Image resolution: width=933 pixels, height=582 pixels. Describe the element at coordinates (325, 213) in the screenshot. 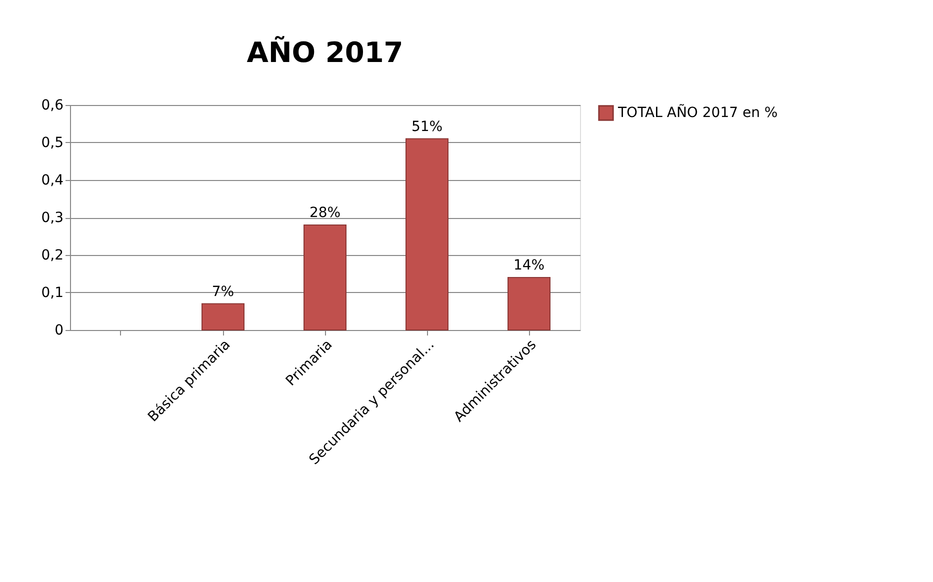

I see `data-label: 28%` at that location.